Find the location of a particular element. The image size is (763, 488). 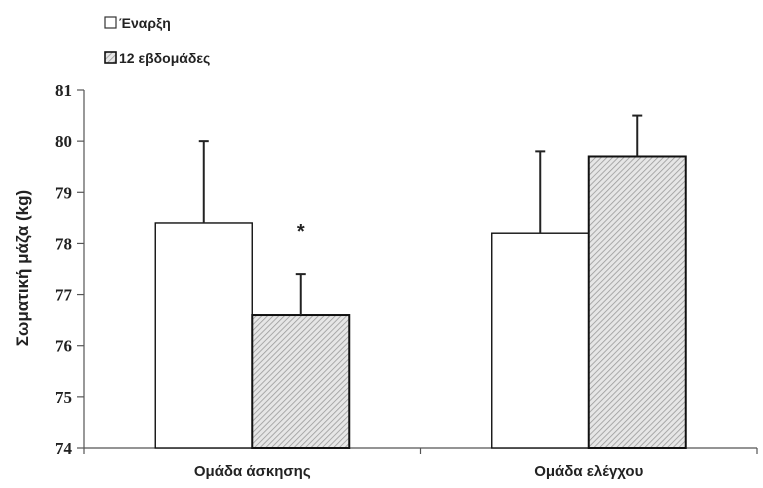

y-tick-label: 78 is located at coordinates (63, 243).